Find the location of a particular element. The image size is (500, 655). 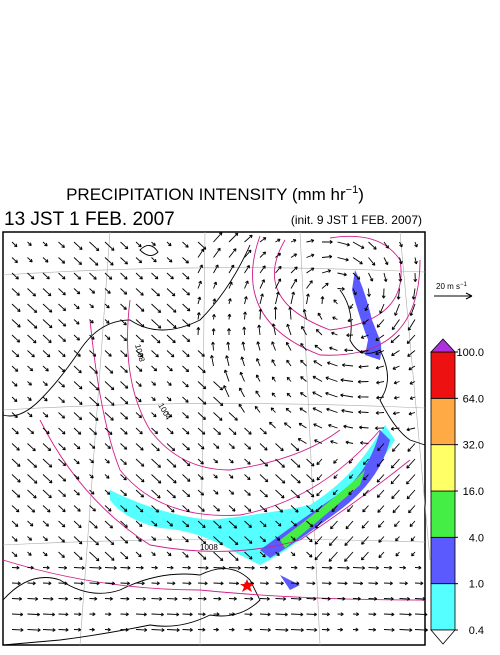

title-text: PRECIPITATION INTENSITY (mm hr is located at coordinates (206, 194).